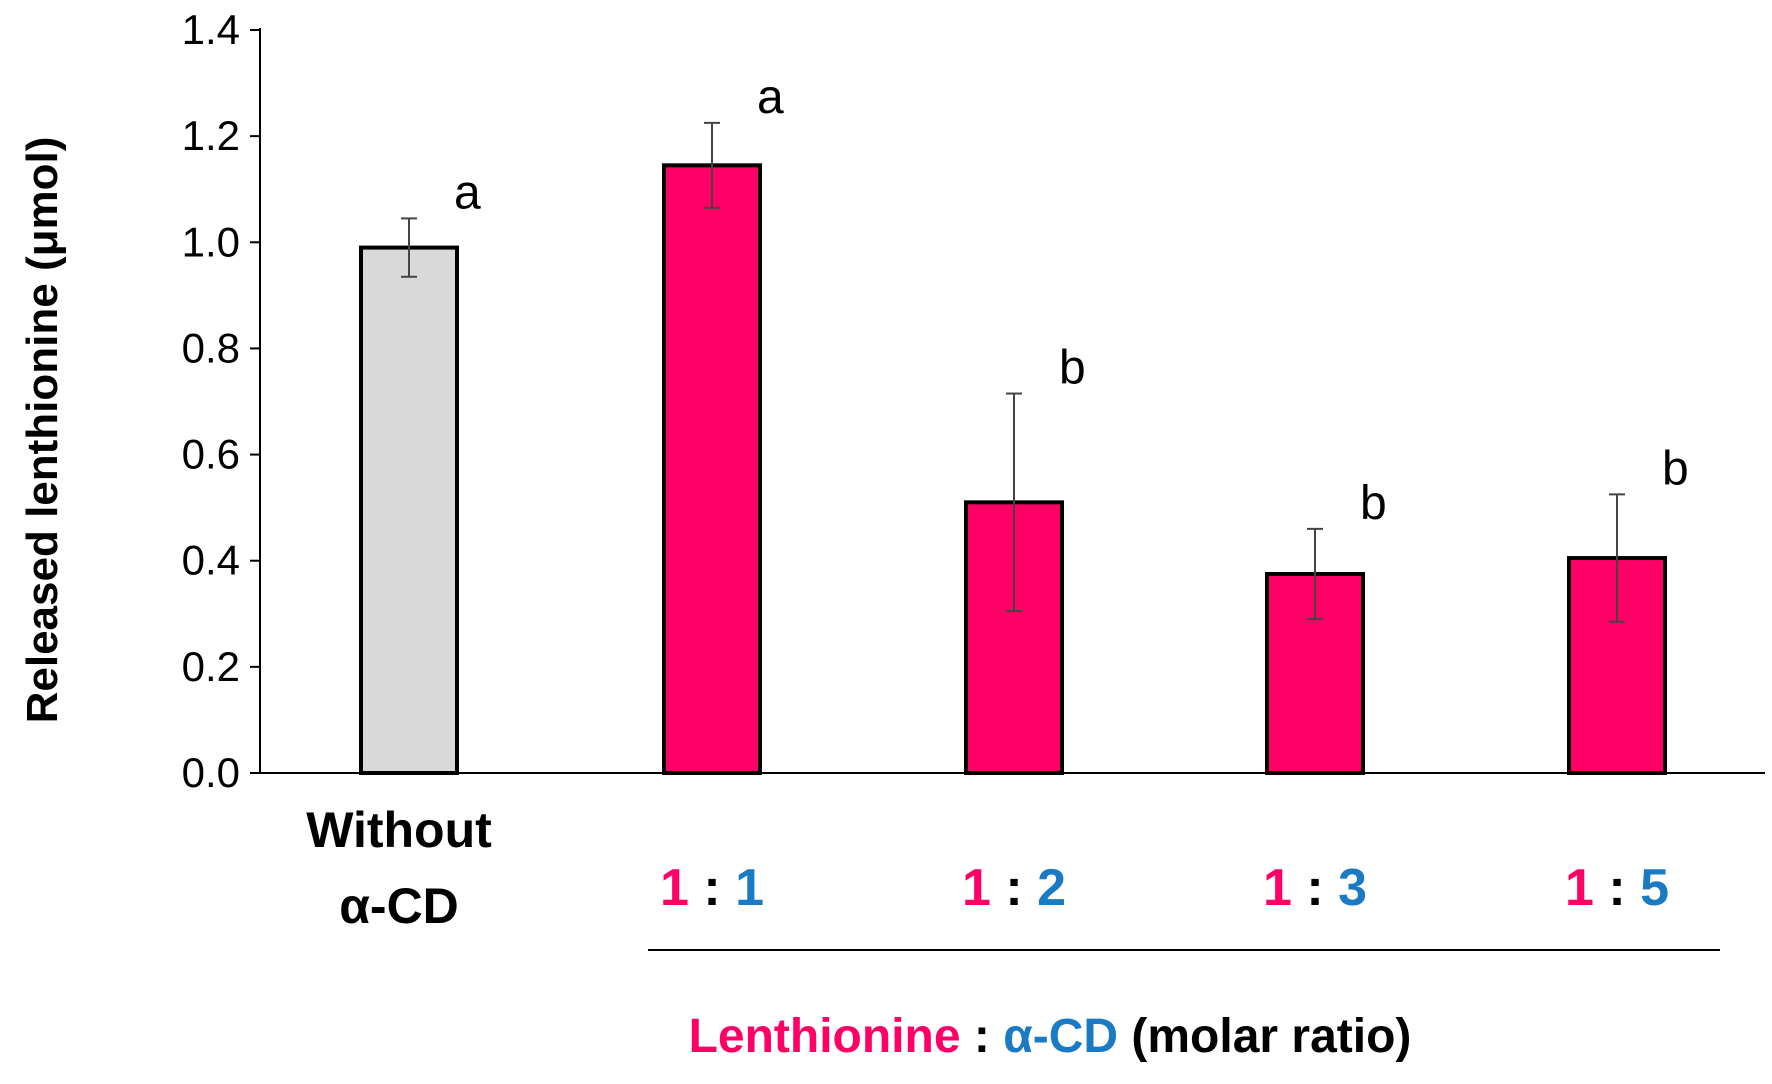 Image resolution: width=1772 pixels, height=1084 pixels. Describe the element at coordinates (399, 906) in the screenshot. I see `x-category-label: α-CD` at that location.